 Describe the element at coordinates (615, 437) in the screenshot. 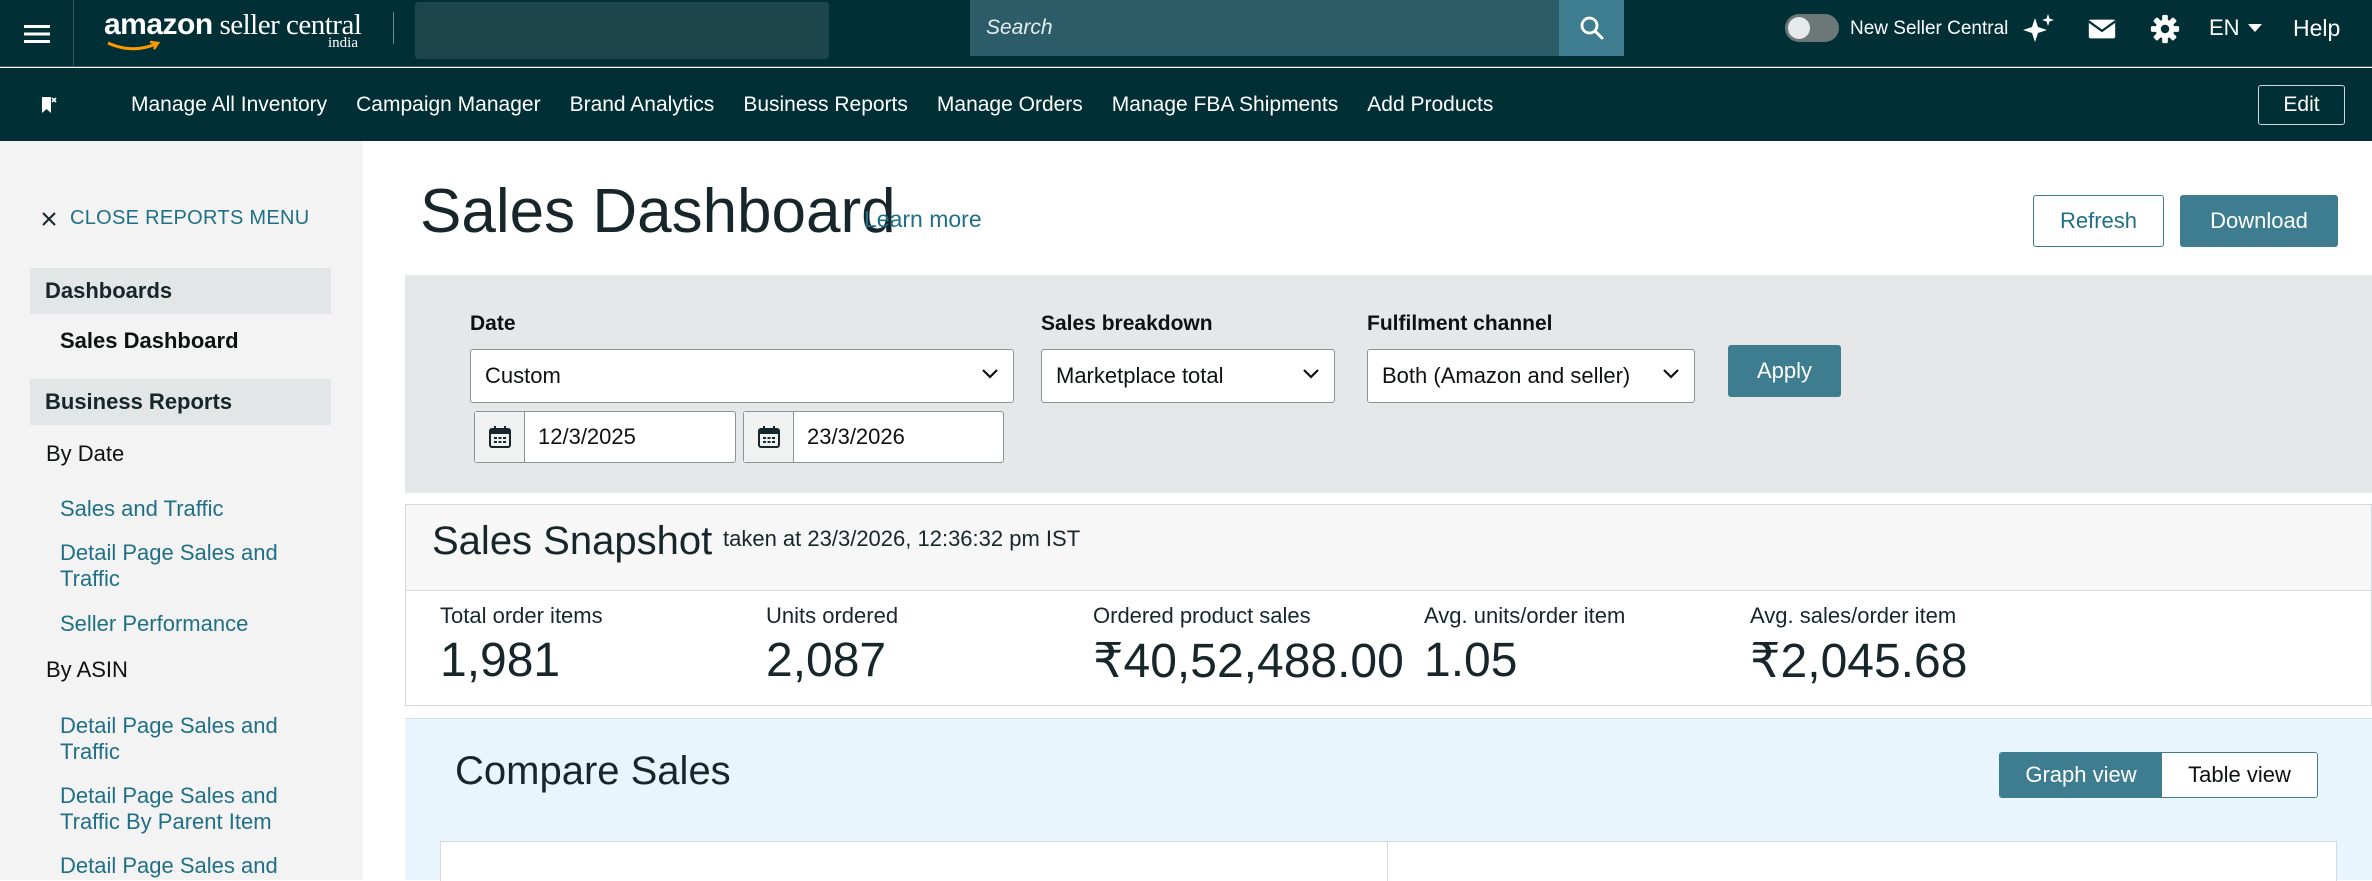

I see `start-date-input` at that location.